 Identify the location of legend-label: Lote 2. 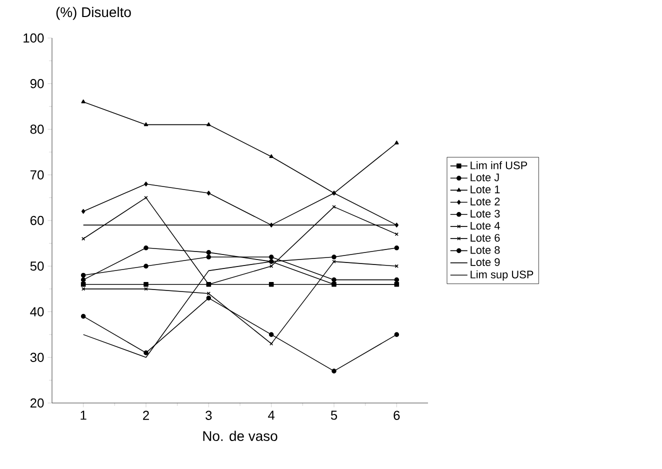
(485, 202).